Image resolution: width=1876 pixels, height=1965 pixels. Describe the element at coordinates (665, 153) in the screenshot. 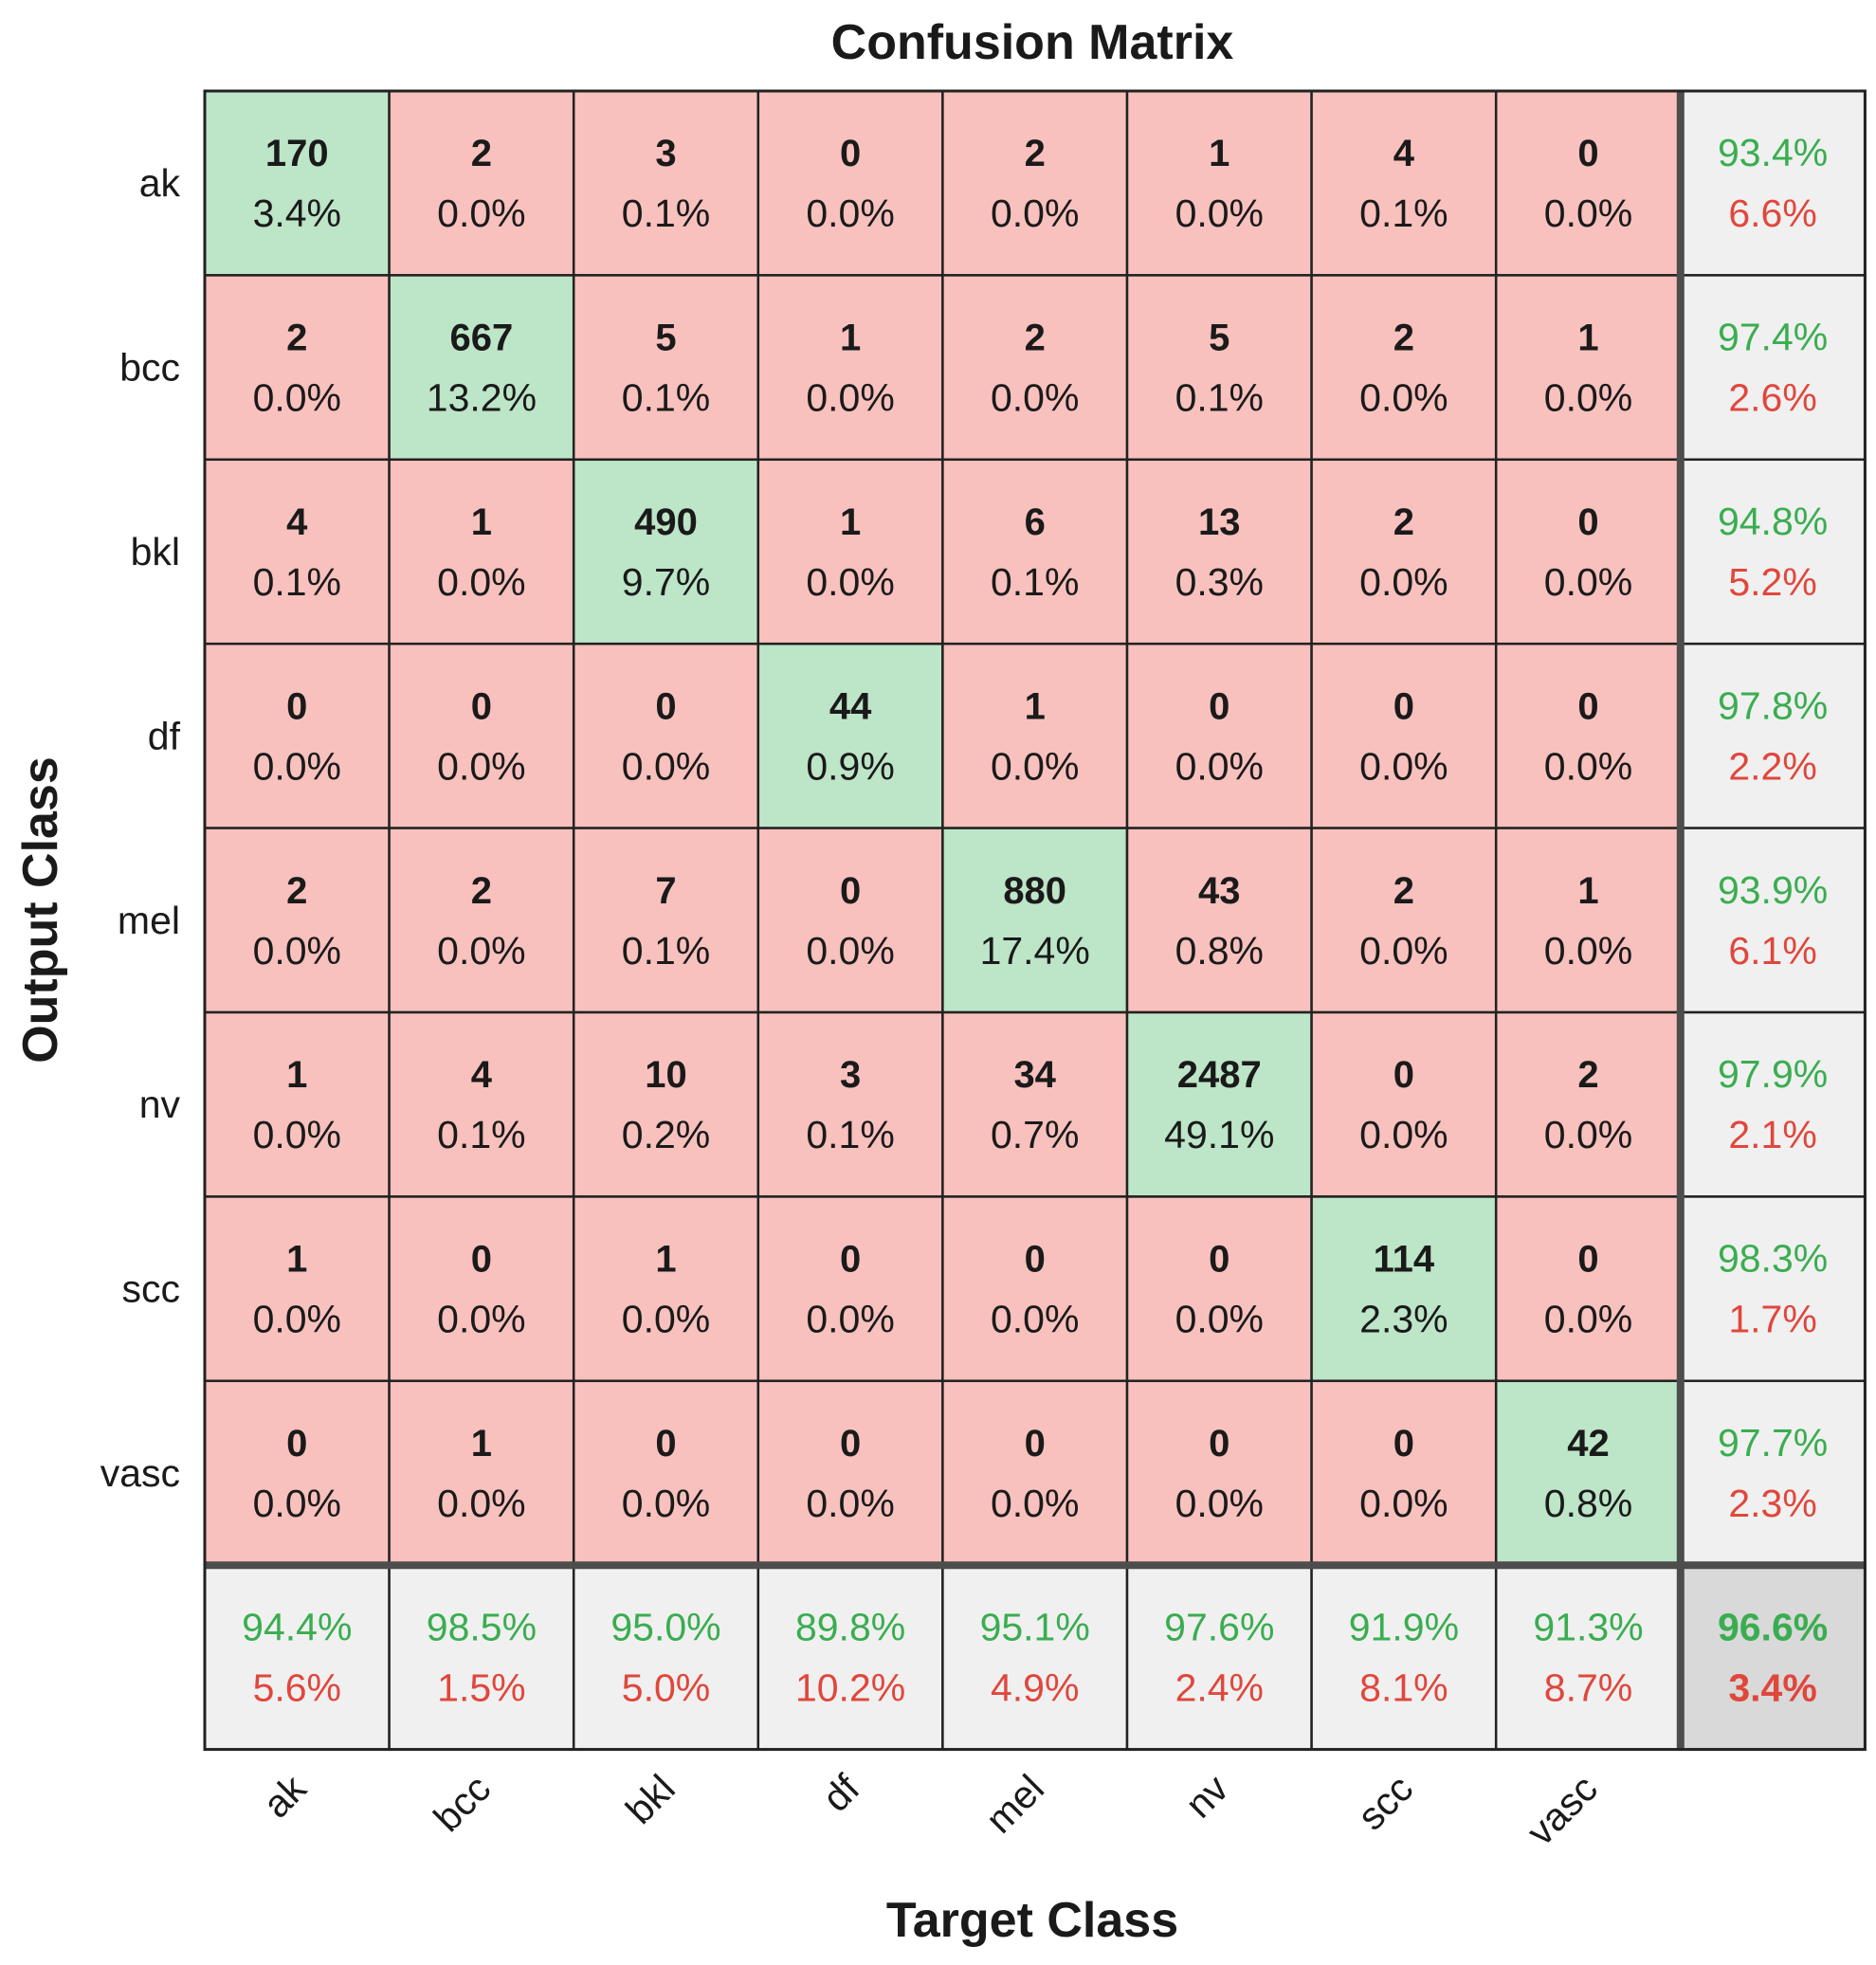

I see `cell-count: 3` at that location.